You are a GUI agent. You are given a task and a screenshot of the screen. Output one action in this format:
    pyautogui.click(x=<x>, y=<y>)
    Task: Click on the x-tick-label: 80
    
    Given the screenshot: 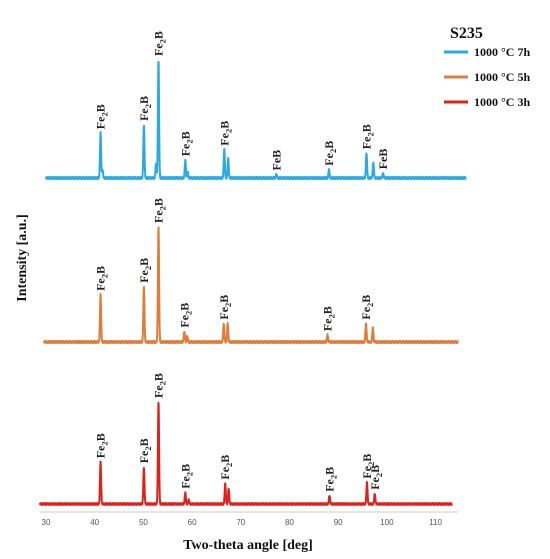 What is the action you would take?
    pyautogui.click(x=289, y=522)
    